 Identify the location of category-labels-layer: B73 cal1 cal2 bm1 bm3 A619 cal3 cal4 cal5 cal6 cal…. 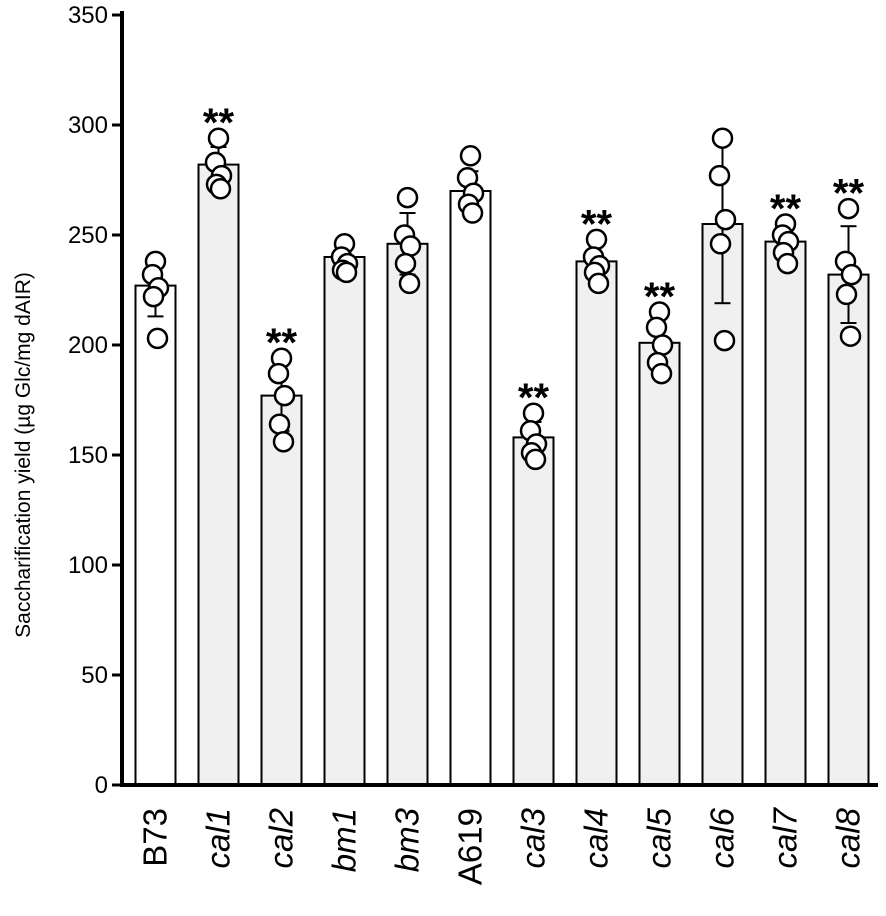
(502, 845).